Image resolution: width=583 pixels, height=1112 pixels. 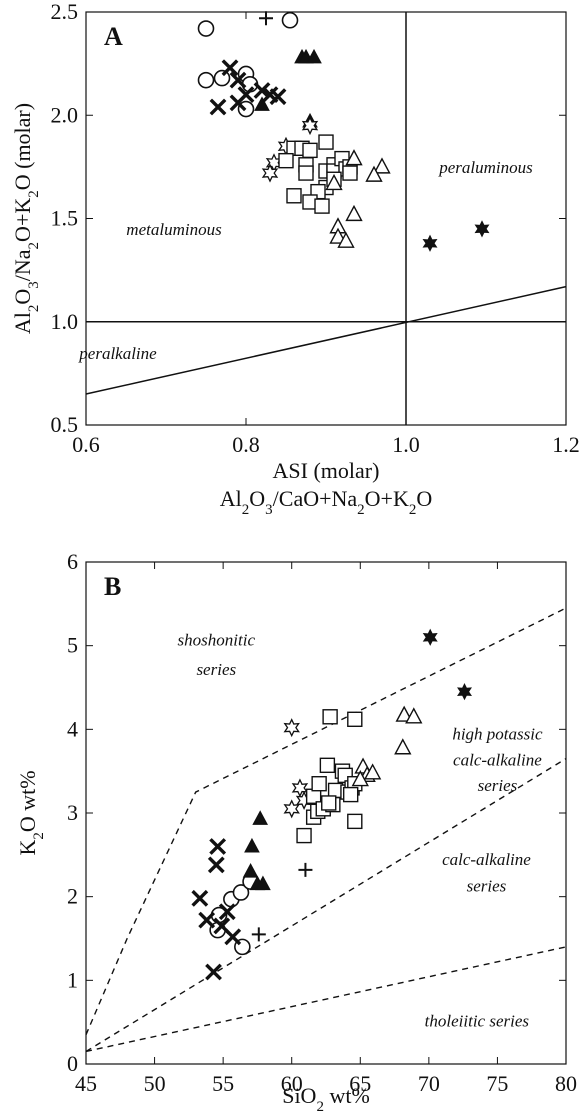 I want to click on panel-b-x-tick-label: 60, so click(x=292, y=1083).